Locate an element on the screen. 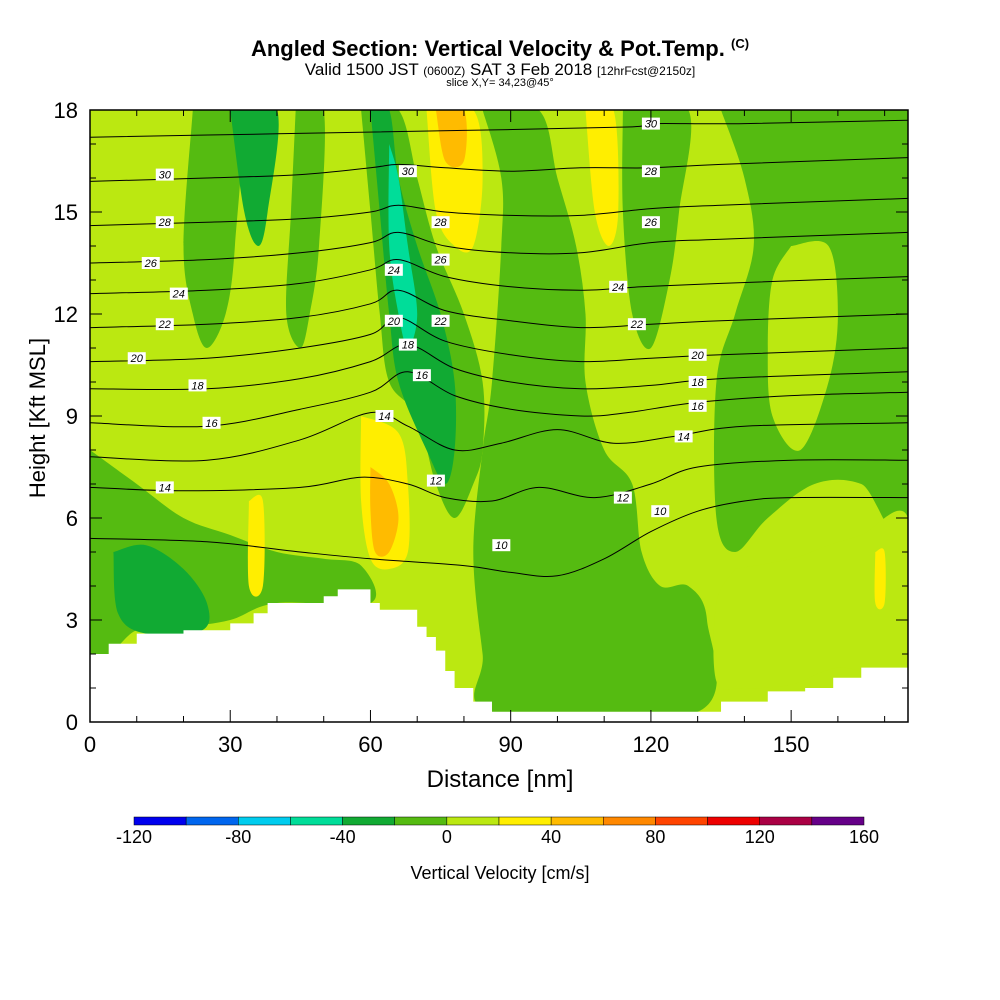 Image resolution: width=1000 pixels, height=1000 pixels. slice-label: slice X,Y= 34,23@45° is located at coordinates (500, 83).